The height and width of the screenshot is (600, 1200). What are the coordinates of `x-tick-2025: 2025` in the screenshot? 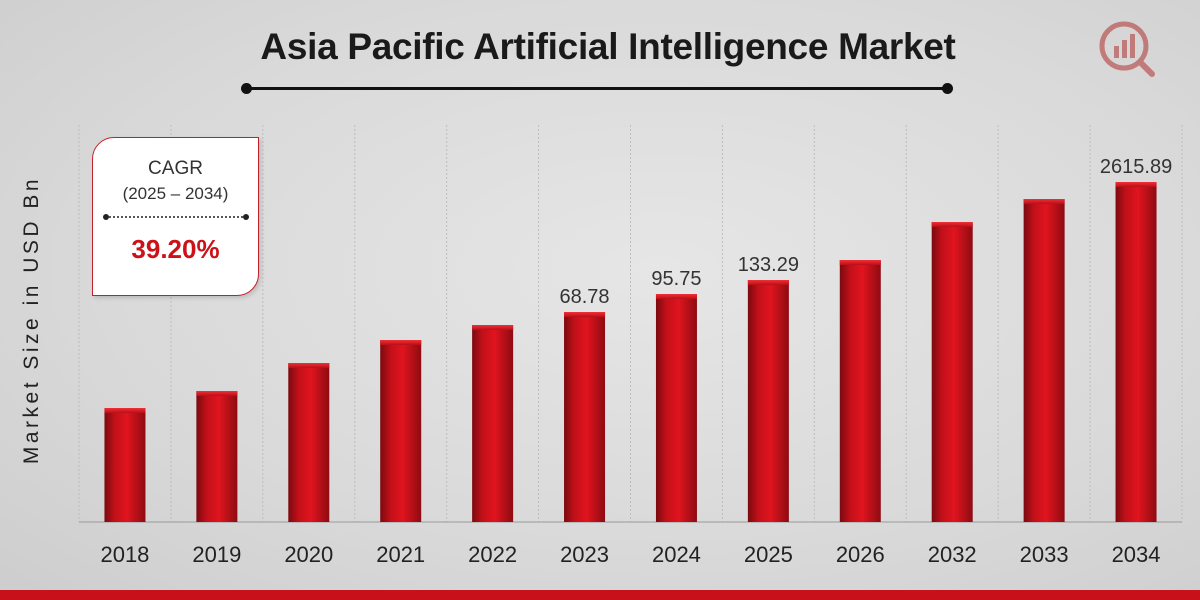 It's located at (768, 554).